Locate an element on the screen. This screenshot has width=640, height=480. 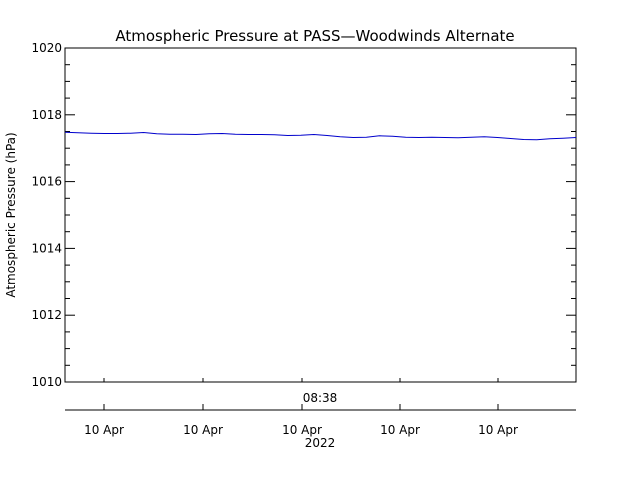
pressure-series-line is located at coordinates (320, 136).